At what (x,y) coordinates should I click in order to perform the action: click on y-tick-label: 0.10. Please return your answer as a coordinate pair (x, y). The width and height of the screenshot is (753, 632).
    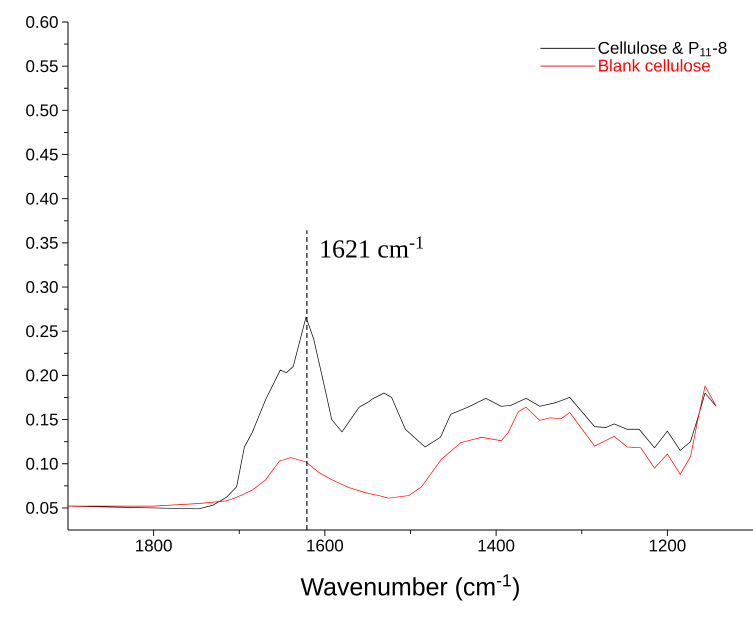
    Looking at the image, I should click on (42, 464).